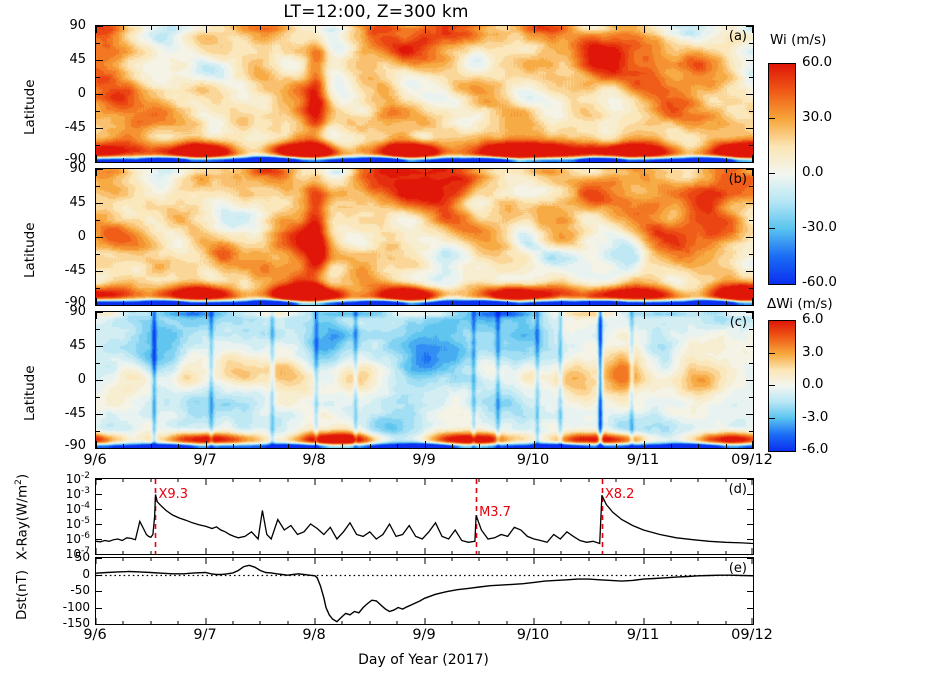  I want to click on panel-a-ytick-90: 90, so click(77, 25).